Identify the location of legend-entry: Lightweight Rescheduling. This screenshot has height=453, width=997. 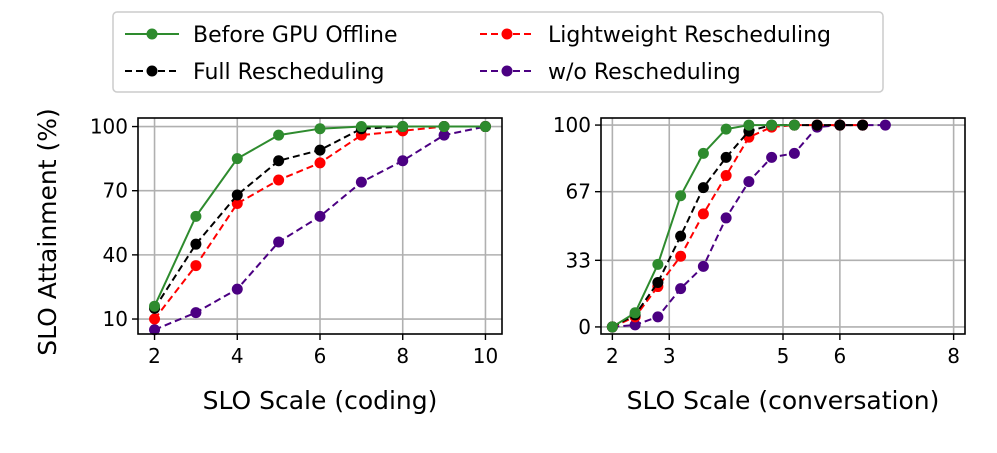
(655, 35).